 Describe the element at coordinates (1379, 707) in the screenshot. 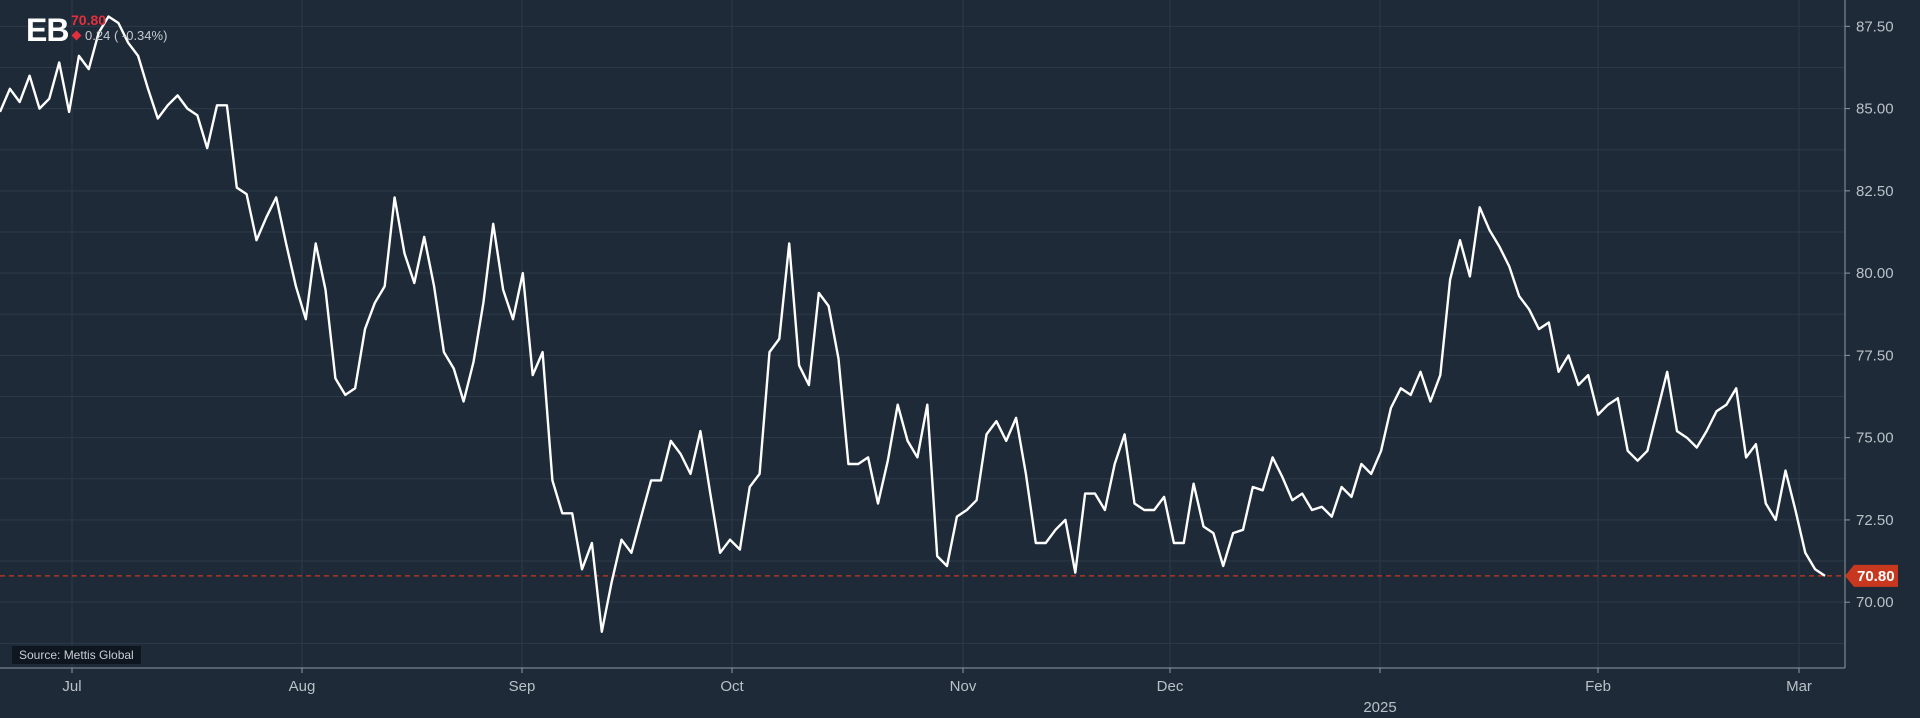

I see `x-year-label: 2025` at that location.